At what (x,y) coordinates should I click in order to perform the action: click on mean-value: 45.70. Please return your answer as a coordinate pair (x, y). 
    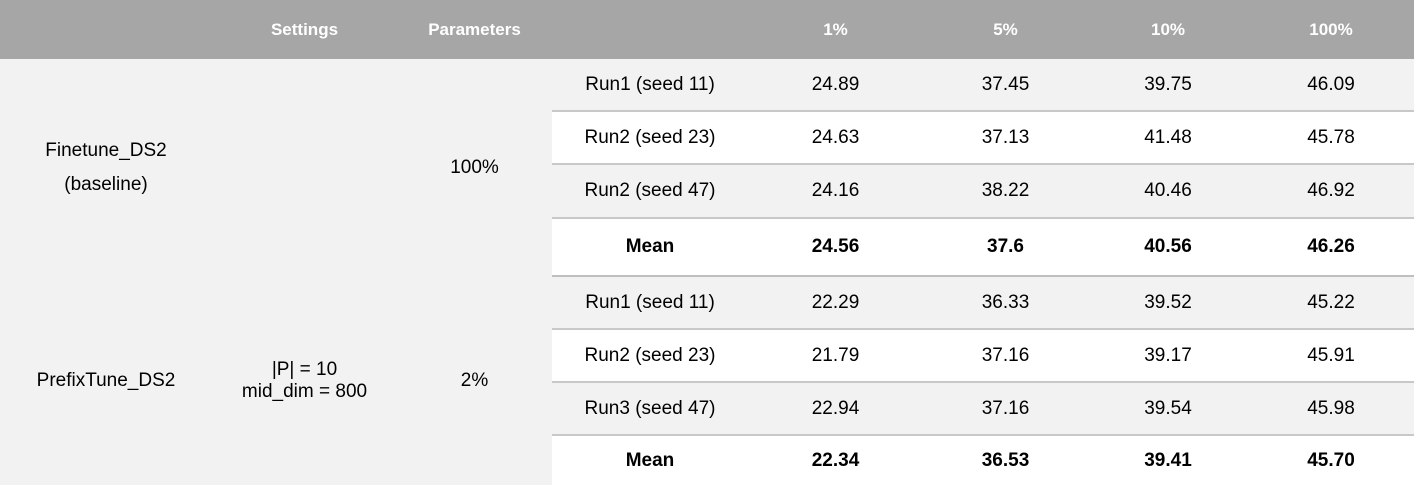
    Looking at the image, I should click on (1331, 460).